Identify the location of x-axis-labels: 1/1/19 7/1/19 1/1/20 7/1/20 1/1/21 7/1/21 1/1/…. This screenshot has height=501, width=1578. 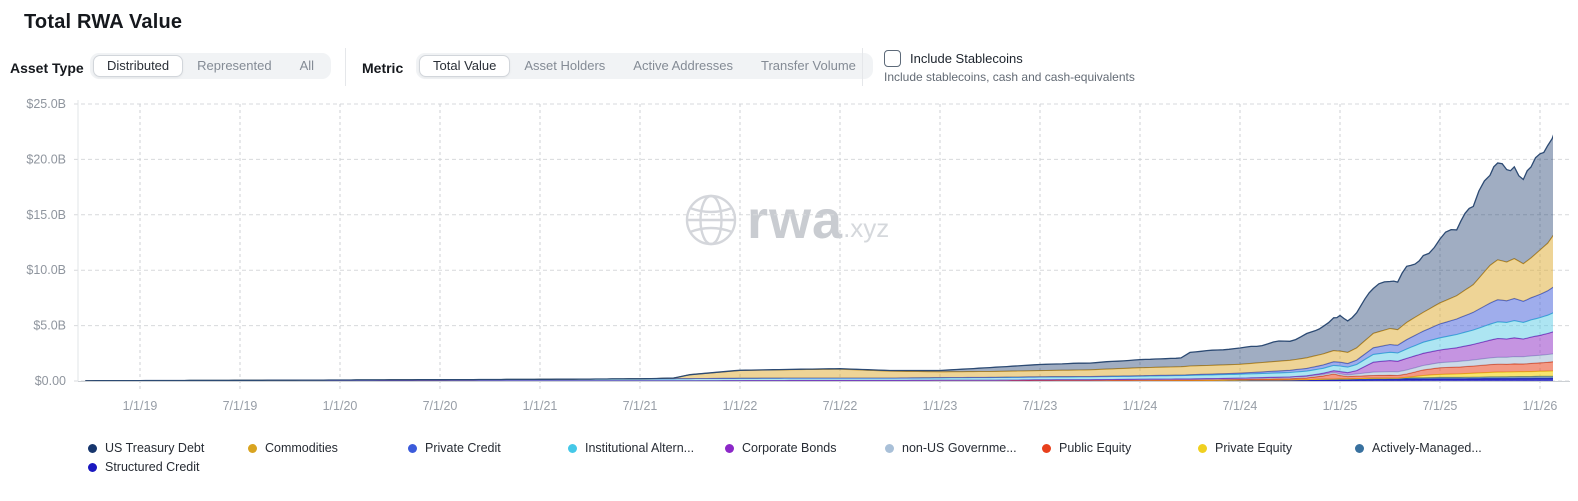
(840, 406).